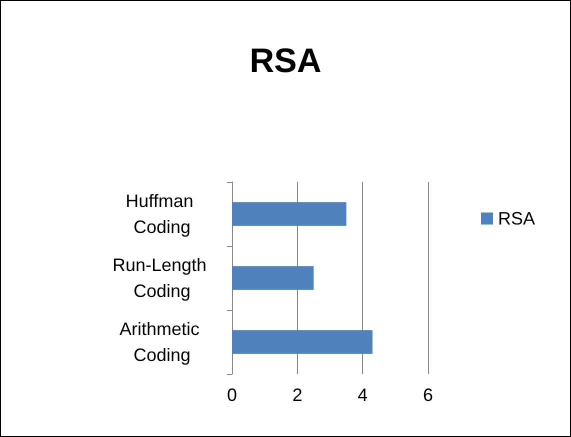  I want to click on y-tick-label: Run-Length Coding, so click(162, 278).